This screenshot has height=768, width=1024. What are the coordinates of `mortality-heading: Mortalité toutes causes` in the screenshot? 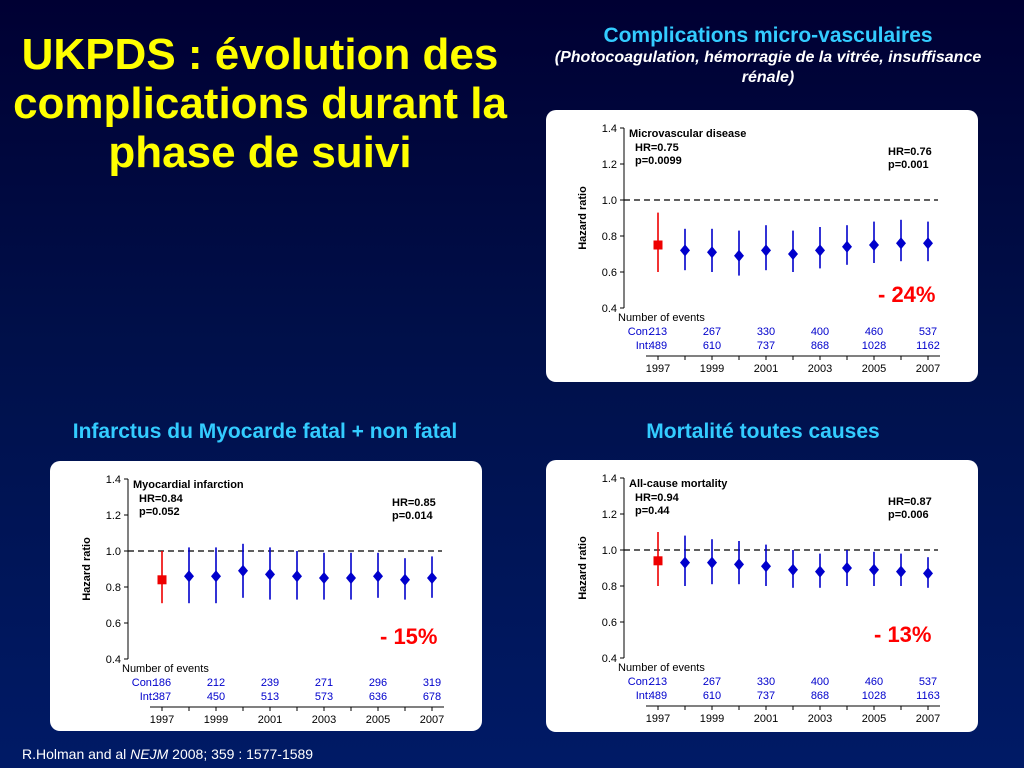 It's located at (763, 432).